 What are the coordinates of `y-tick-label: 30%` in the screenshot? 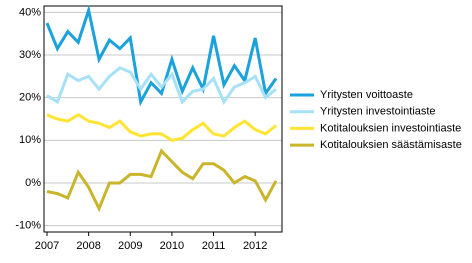 It's located at (30, 55).